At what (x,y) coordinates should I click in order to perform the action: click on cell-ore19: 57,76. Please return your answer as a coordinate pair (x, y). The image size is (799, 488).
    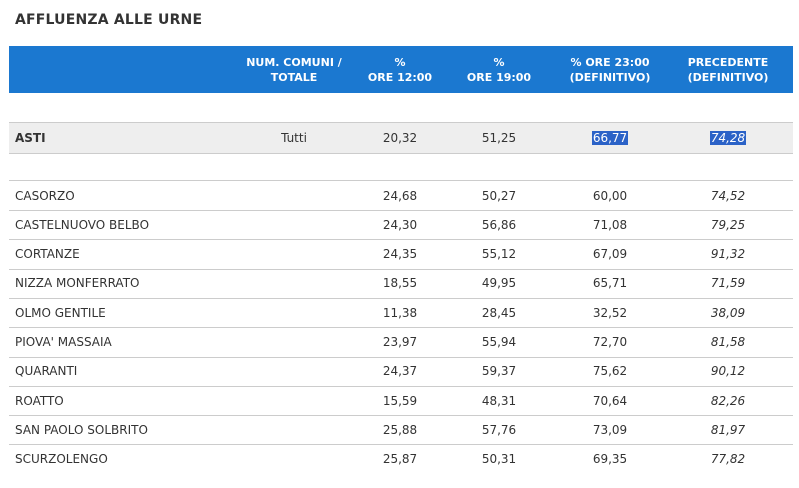
    Looking at the image, I should click on (499, 429).